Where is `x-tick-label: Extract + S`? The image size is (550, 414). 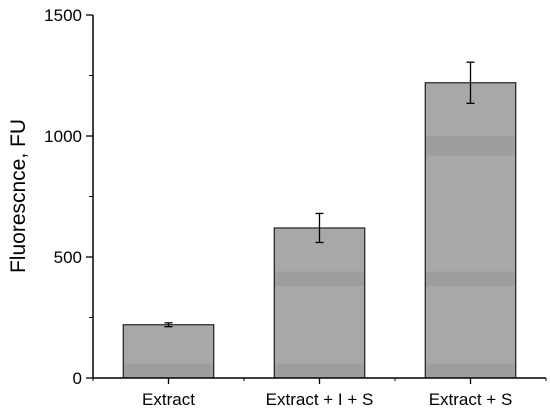
x-tick-label: Extract + S is located at coordinates (471, 399).